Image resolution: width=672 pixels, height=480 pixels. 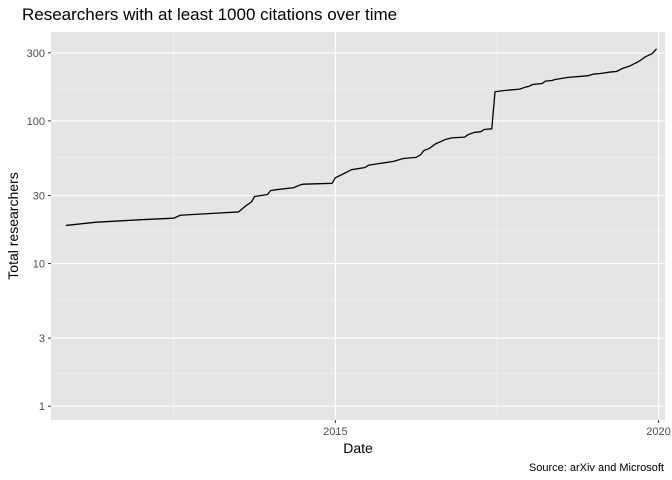 I want to click on y-axis: 1 3 10 30 100 300, so click(x=39, y=230).